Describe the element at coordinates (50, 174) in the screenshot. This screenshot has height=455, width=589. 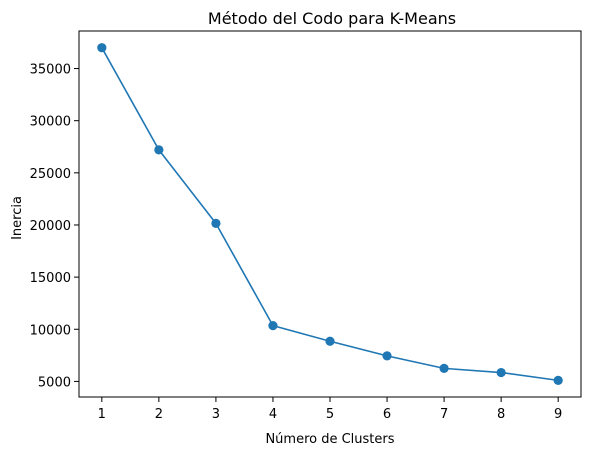
I see `y-tick-label: 25000` at that location.